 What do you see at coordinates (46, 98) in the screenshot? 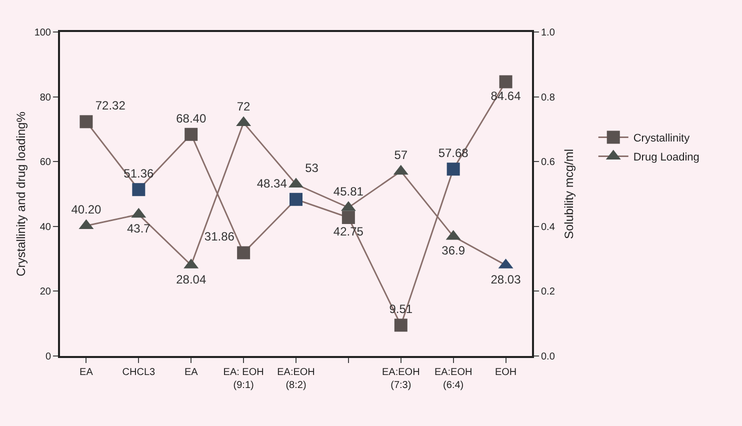
I see `y-tick-label: 80` at bounding box center [46, 98].